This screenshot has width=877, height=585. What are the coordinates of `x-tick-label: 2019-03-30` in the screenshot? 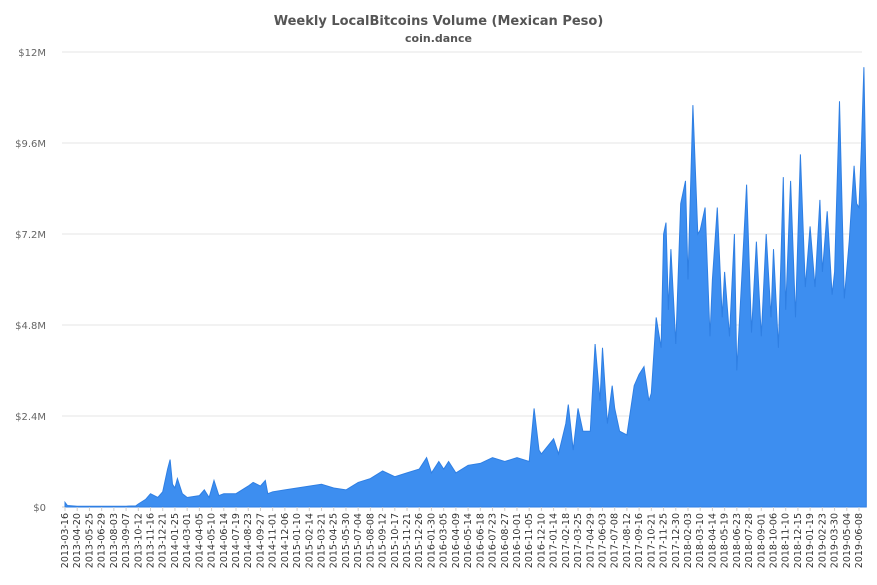 It's located at (835, 540).